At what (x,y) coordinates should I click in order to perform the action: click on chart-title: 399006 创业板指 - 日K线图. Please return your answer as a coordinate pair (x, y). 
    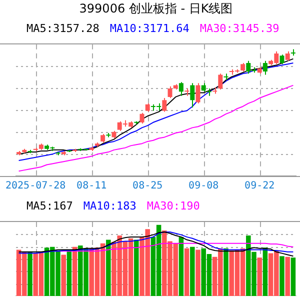
    Looking at the image, I should click on (156, 8).